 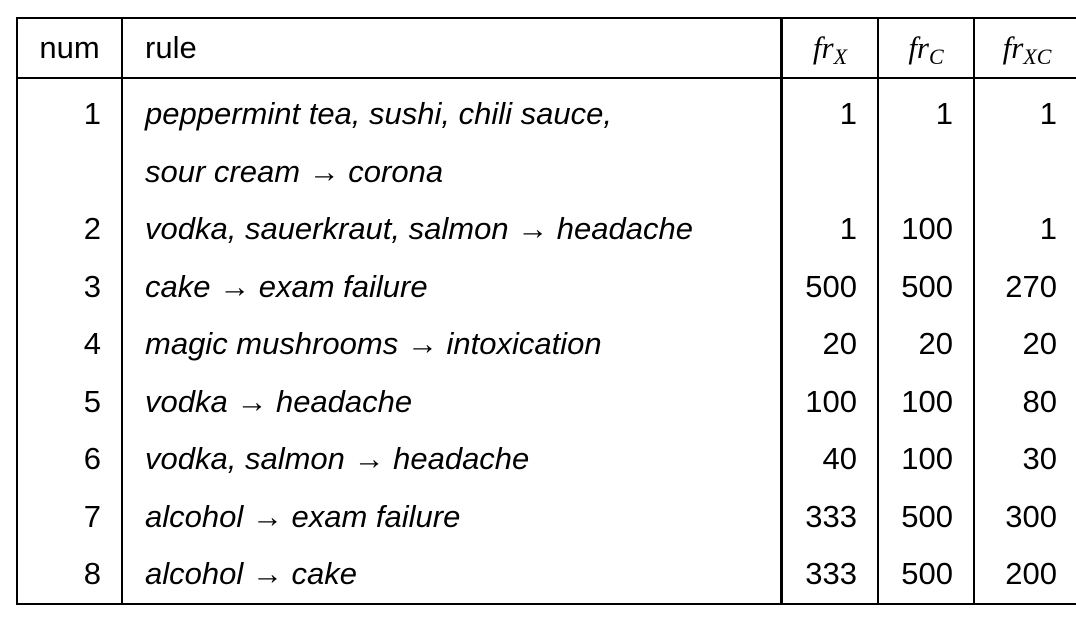 I want to click on row-fr-xc: 30, so click(x=1039, y=458).